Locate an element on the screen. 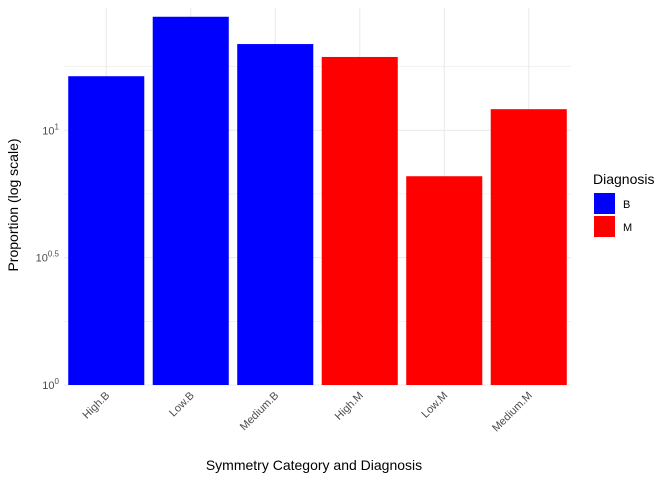 The width and height of the screenshot is (672, 480). y-axis-ticks: 100 100.5 10¹ is located at coordinates (48, 257).